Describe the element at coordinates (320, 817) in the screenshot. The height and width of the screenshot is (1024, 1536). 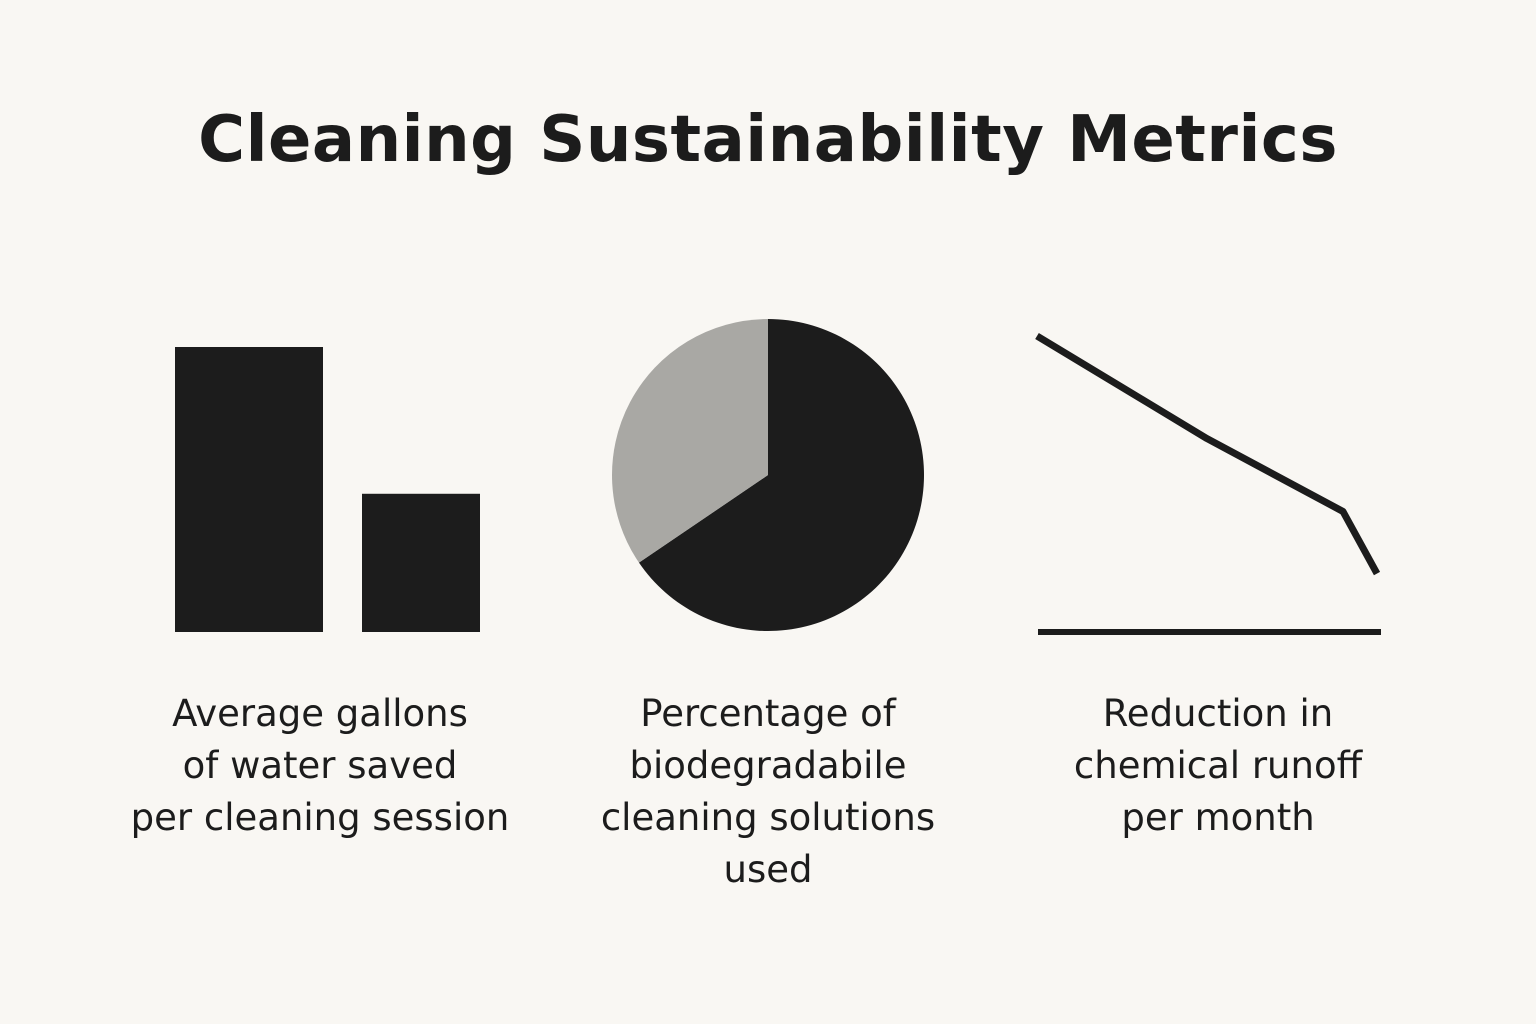
I see `caption-line: per cleaning session` at that location.